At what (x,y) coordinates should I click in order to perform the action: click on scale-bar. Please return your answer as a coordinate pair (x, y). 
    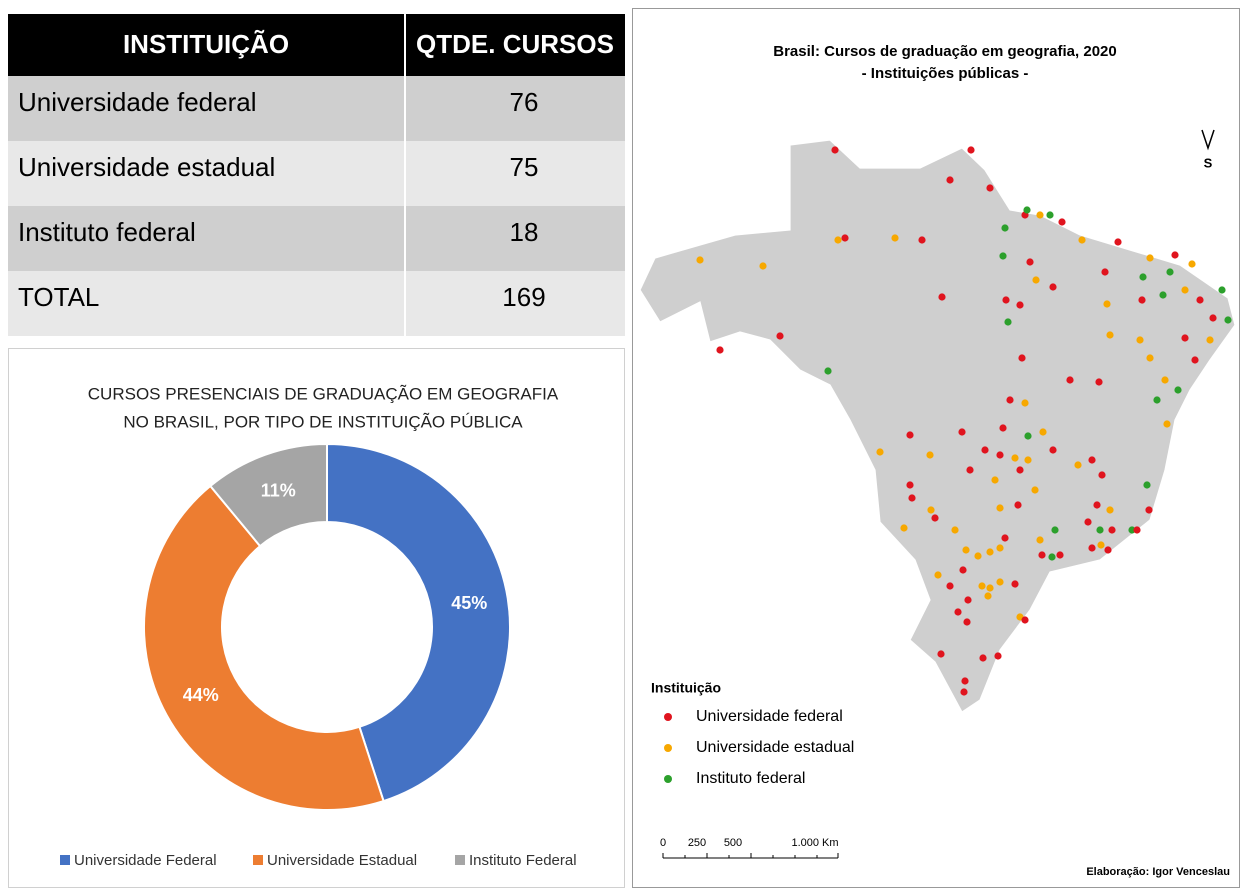
    Looking at the image, I should click on (750, 856).